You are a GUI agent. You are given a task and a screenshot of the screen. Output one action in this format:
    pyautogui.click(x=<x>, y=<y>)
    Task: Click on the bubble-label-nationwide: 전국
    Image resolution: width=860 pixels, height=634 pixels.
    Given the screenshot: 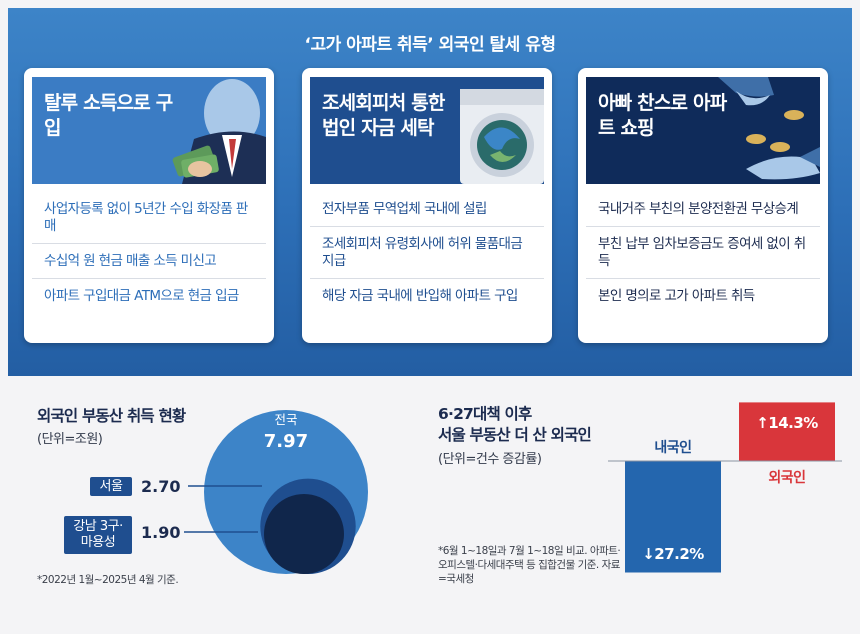 What is the action you would take?
    pyautogui.click(x=286, y=419)
    